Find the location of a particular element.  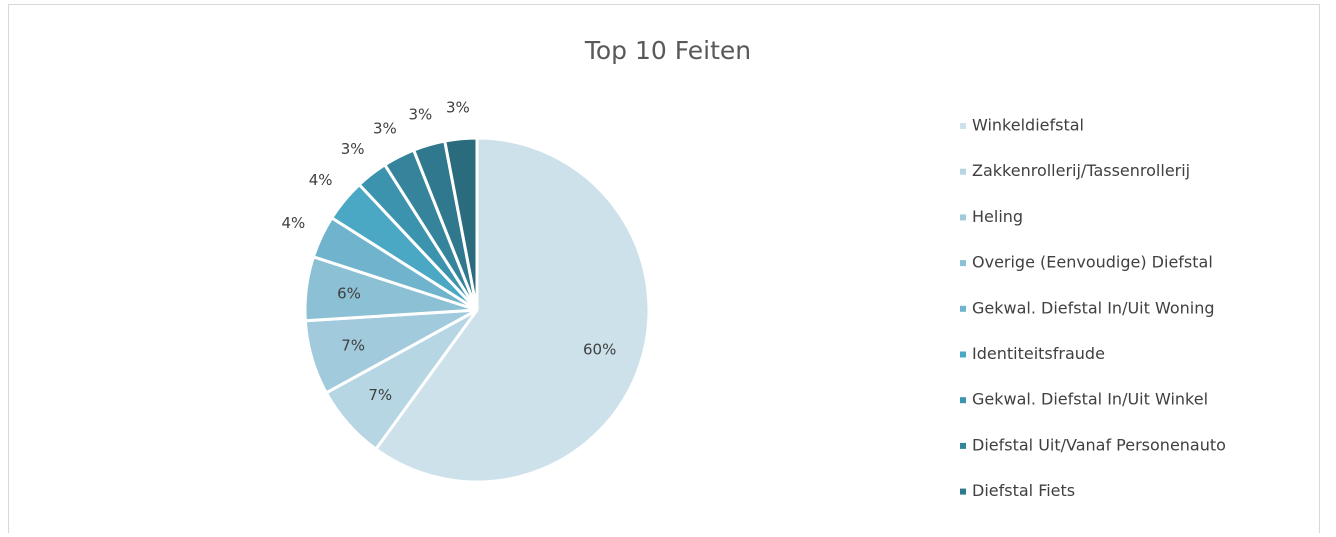

data-label: 6% is located at coordinates (349, 293).